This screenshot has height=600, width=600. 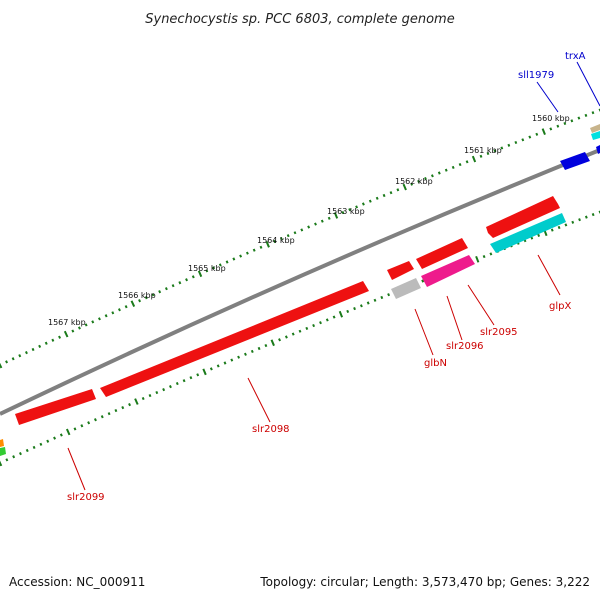 What do you see at coordinates (55, 407) in the screenshot?
I see `gene-feature-slr2099` at bounding box center [55, 407].